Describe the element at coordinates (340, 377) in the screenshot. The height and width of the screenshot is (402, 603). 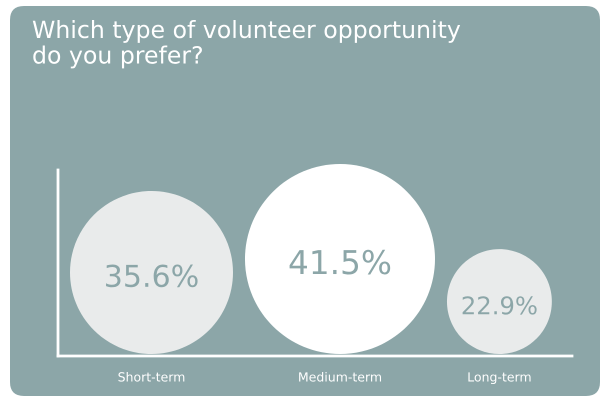
I see `category-label: Medium-term` at that location.